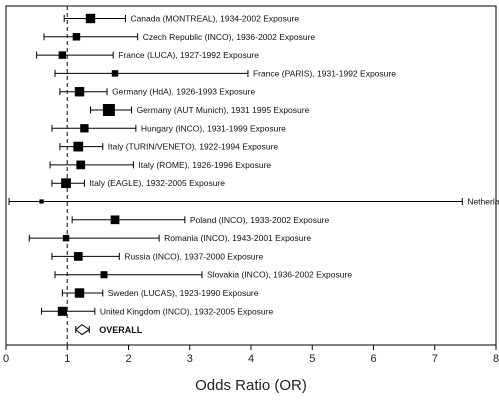 This screenshot has width=499, height=400. I want to click on study-label: Sweden (LUCAS), 1923-1990 Exposure, so click(183, 293).